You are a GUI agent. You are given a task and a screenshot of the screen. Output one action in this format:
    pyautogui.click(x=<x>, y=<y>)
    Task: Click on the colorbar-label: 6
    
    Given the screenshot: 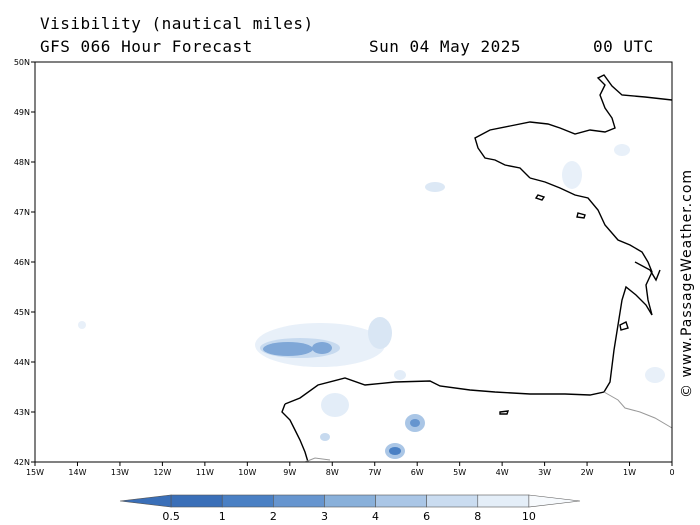 What is the action you would take?
    pyautogui.click(x=427, y=516)
    